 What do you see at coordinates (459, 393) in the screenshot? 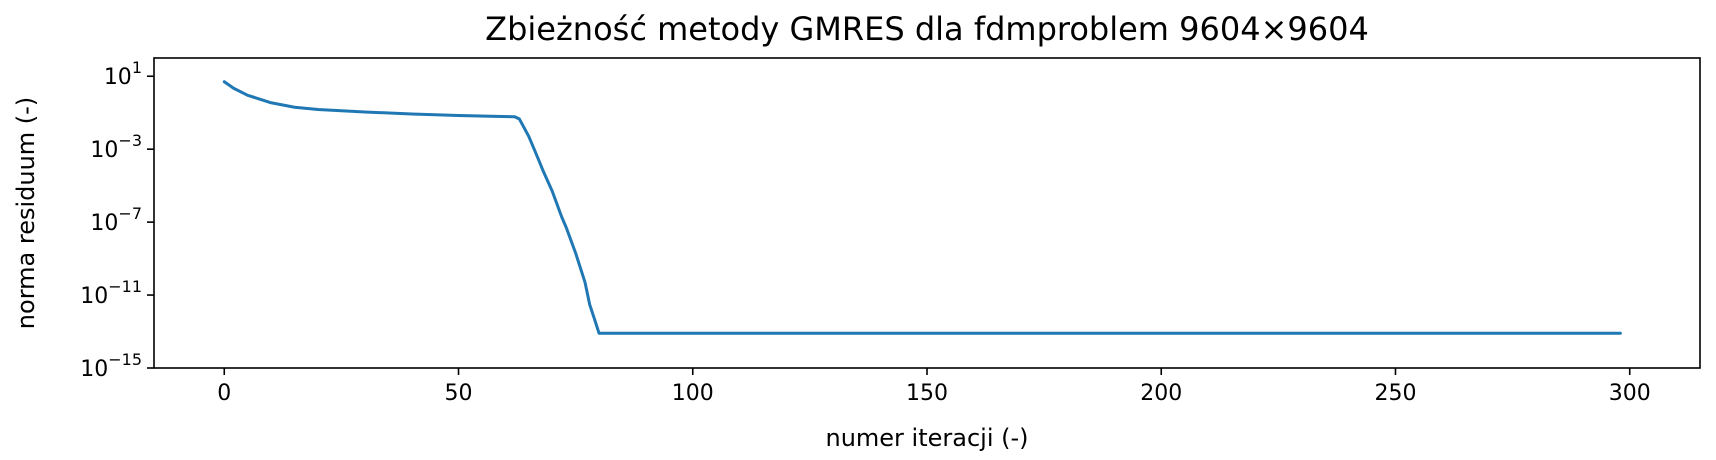
I see `x-tick-label: 50` at bounding box center [459, 393].